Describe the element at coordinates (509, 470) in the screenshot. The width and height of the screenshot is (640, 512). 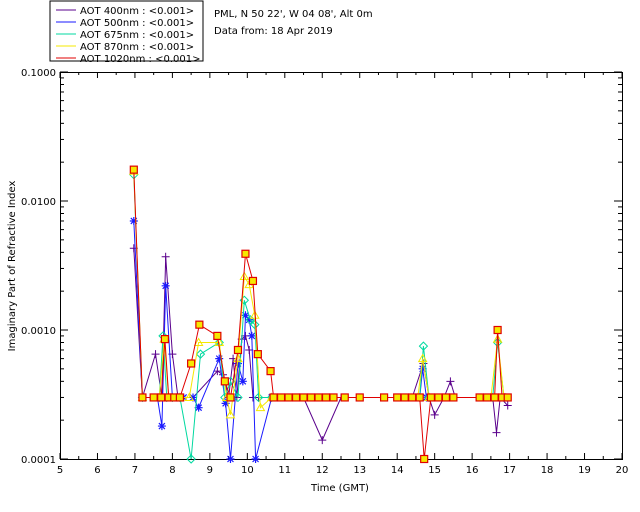
I see `x-tick-label: 17` at that location.